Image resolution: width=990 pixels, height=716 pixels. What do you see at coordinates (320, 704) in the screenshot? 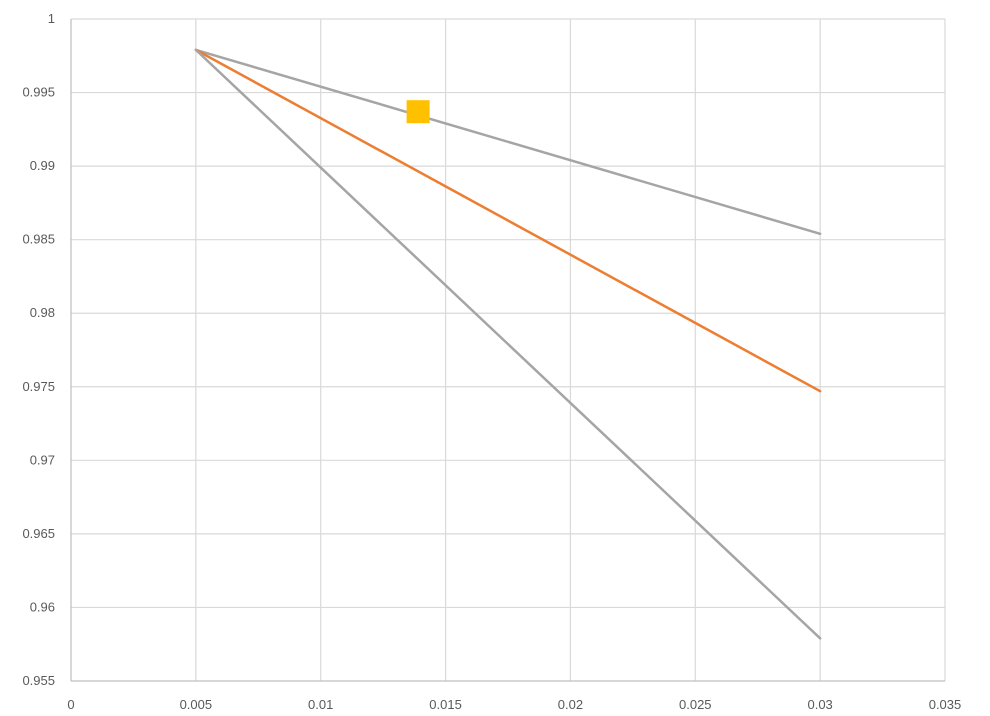
I see `x-tick-label: 0.01` at bounding box center [320, 704].